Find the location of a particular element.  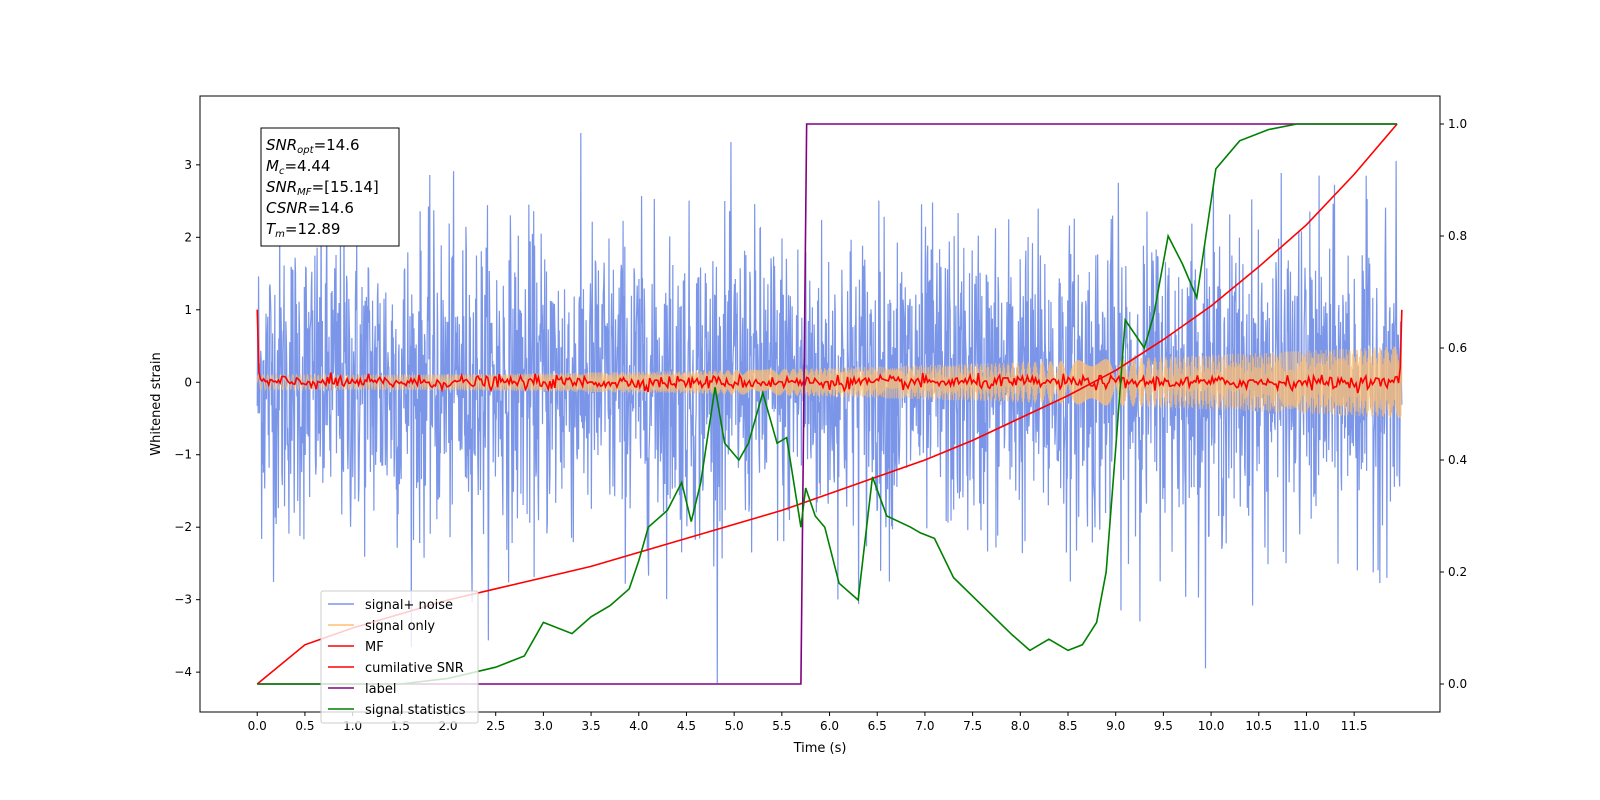

x-tick-label: 3.0 is located at coordinates (543, 726).